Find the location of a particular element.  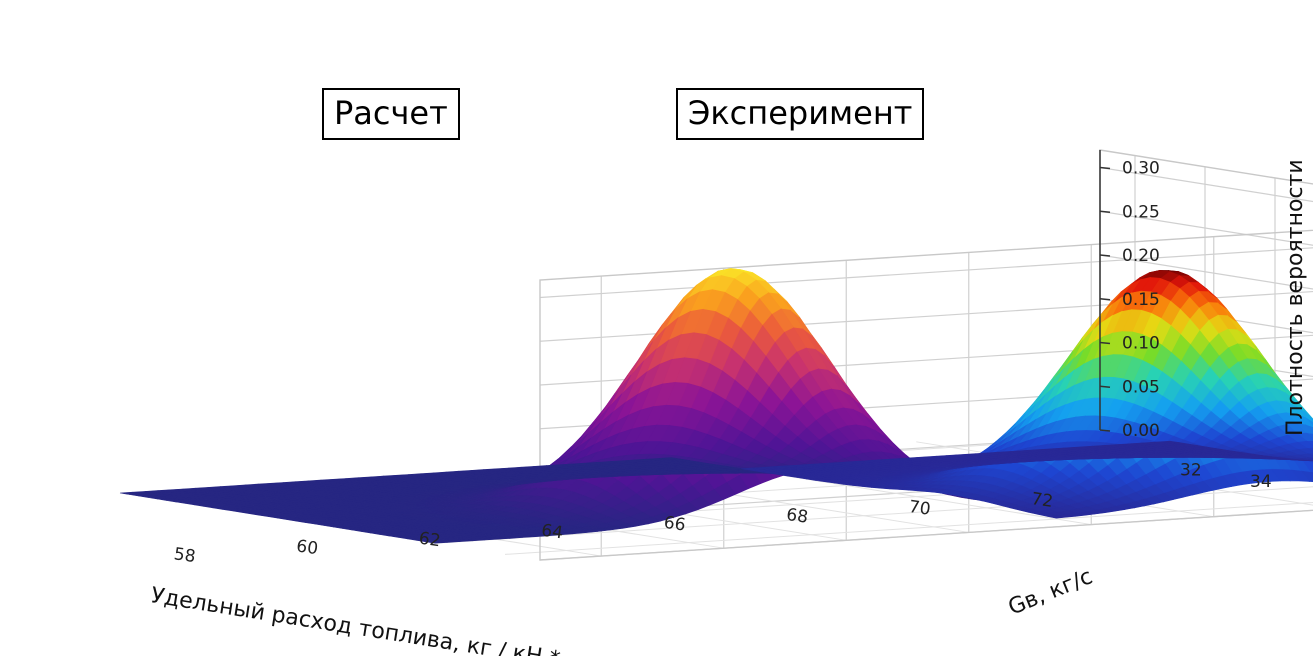

x-tick-label: 60 is located at coordinates (307, 547).